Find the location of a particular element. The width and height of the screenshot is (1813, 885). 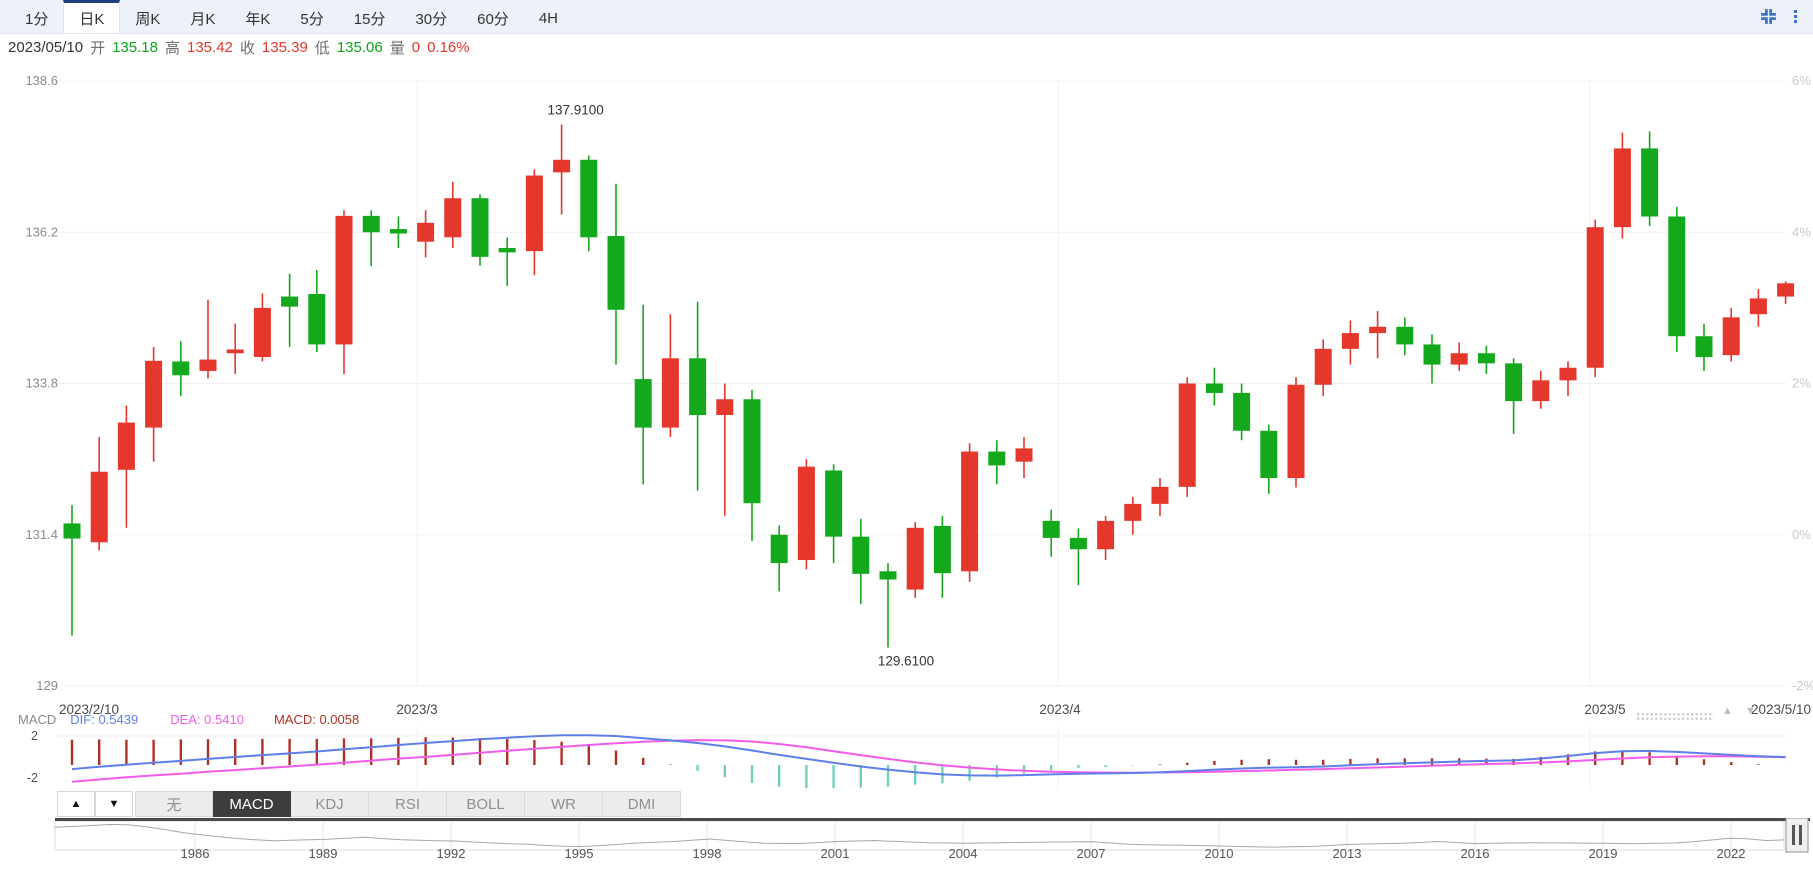

candle-2/21 is located at coordinates (262, 327).